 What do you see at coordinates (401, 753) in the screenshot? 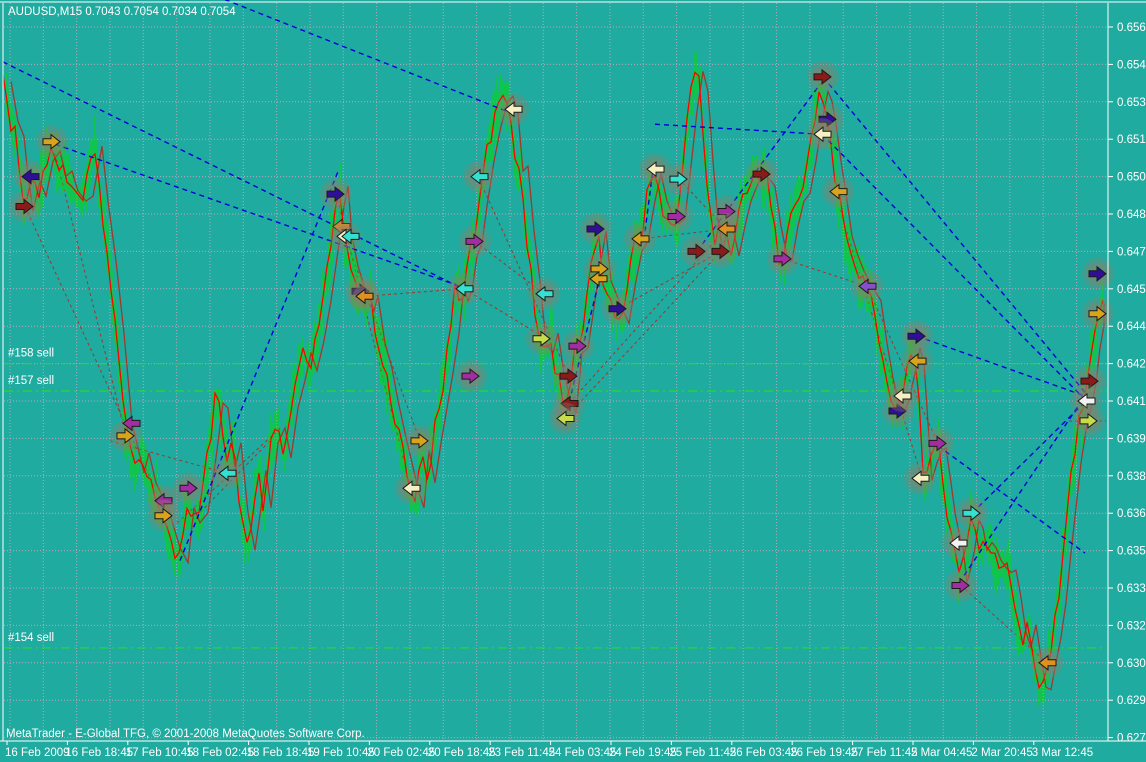
I see `time-axis-label: 20 Feb 02:45` at bounding box center [401, 753].